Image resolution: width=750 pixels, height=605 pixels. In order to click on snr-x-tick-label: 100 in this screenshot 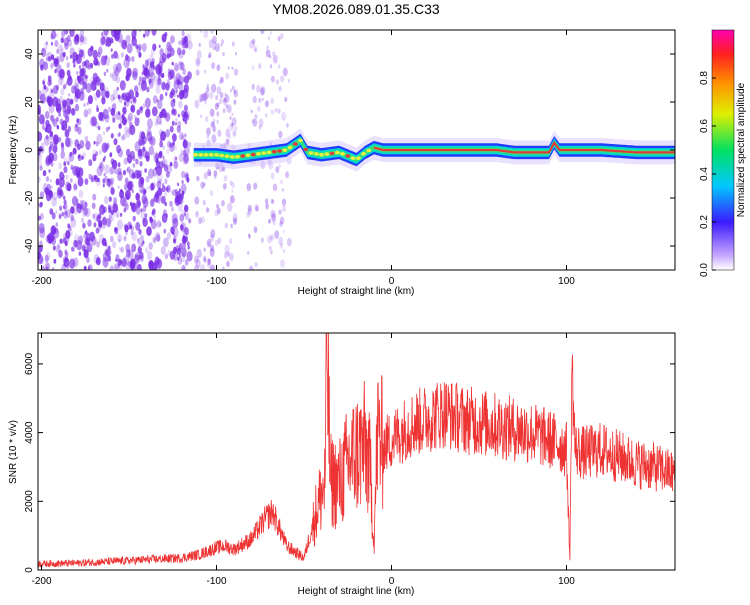, I will do `click(566, 581)`.